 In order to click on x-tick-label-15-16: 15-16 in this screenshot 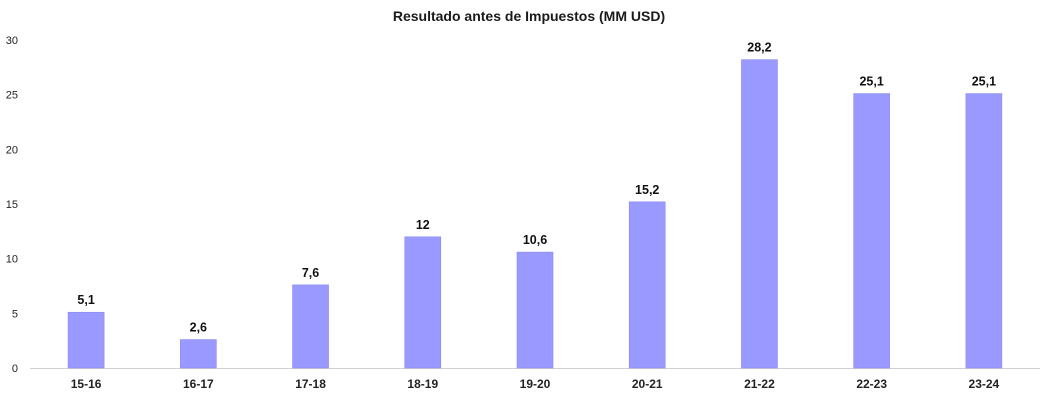, I will do `click(86, 384)`.